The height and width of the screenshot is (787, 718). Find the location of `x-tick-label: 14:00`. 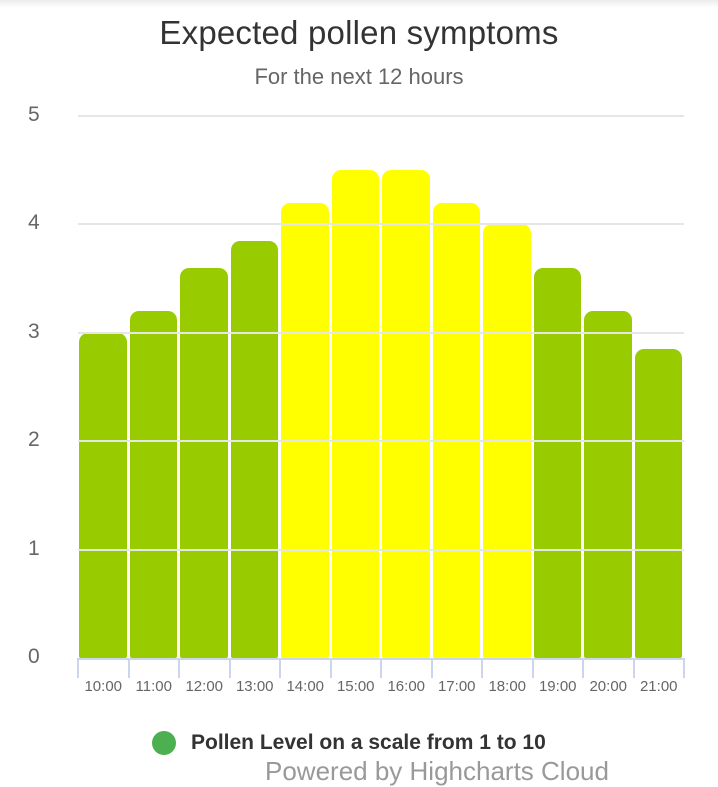

x-tick-label: 14:00 is located at coordinates (305, 686).